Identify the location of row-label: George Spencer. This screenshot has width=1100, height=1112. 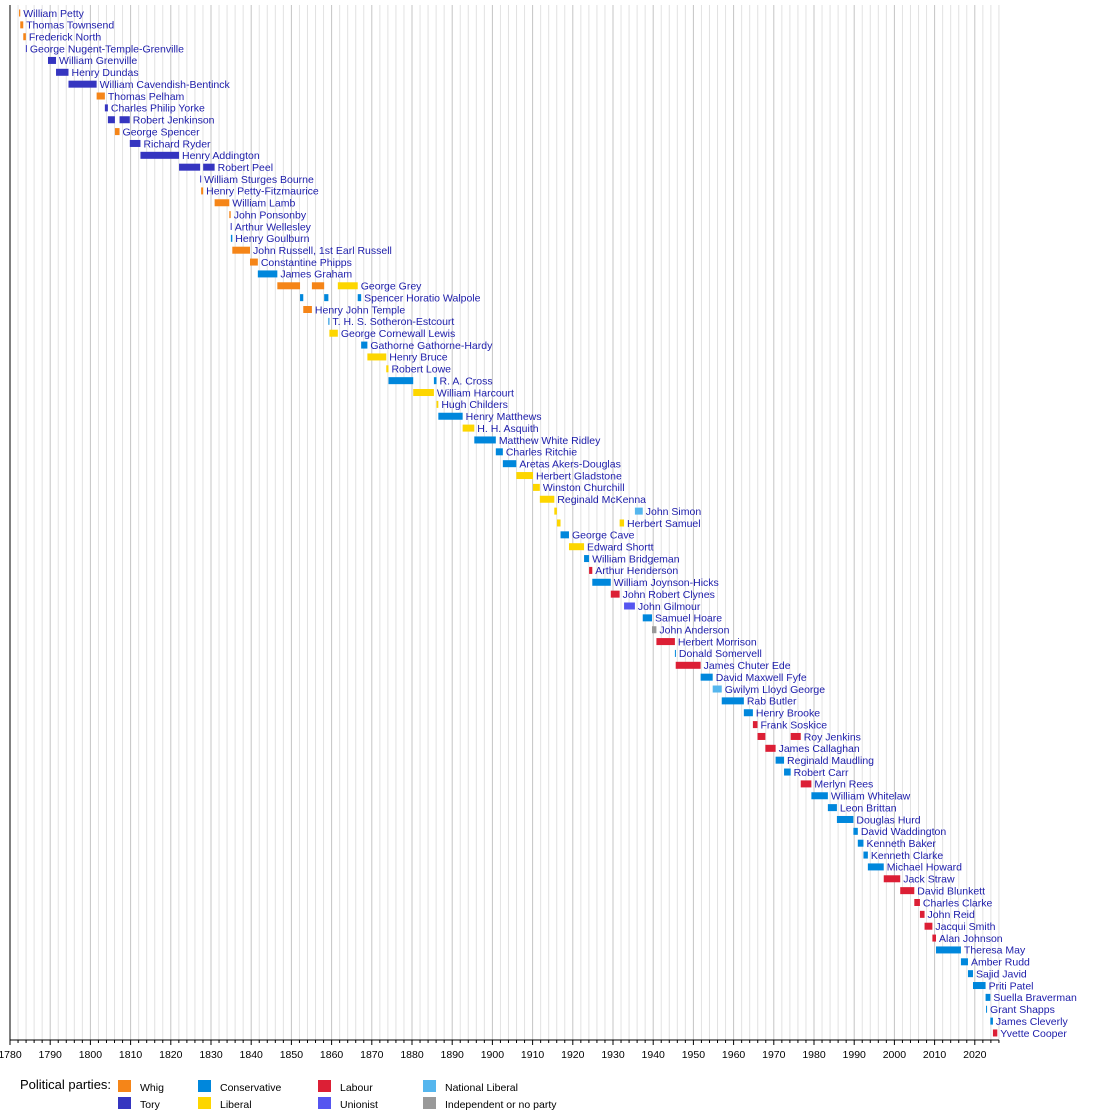
(162, 132).